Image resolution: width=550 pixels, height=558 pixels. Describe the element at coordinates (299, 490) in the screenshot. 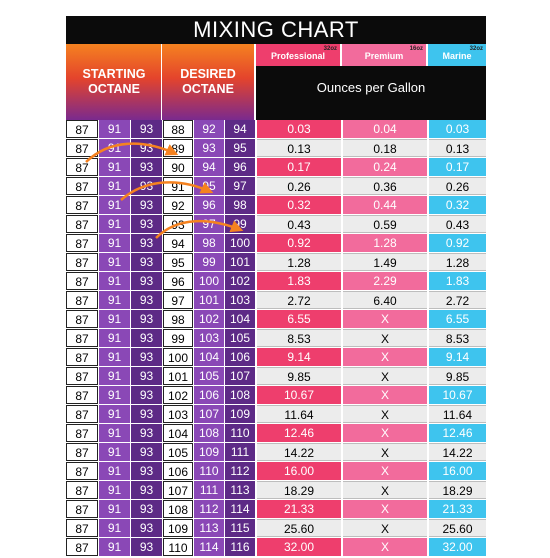

I see `professional-ounces: 18.29` at that location.